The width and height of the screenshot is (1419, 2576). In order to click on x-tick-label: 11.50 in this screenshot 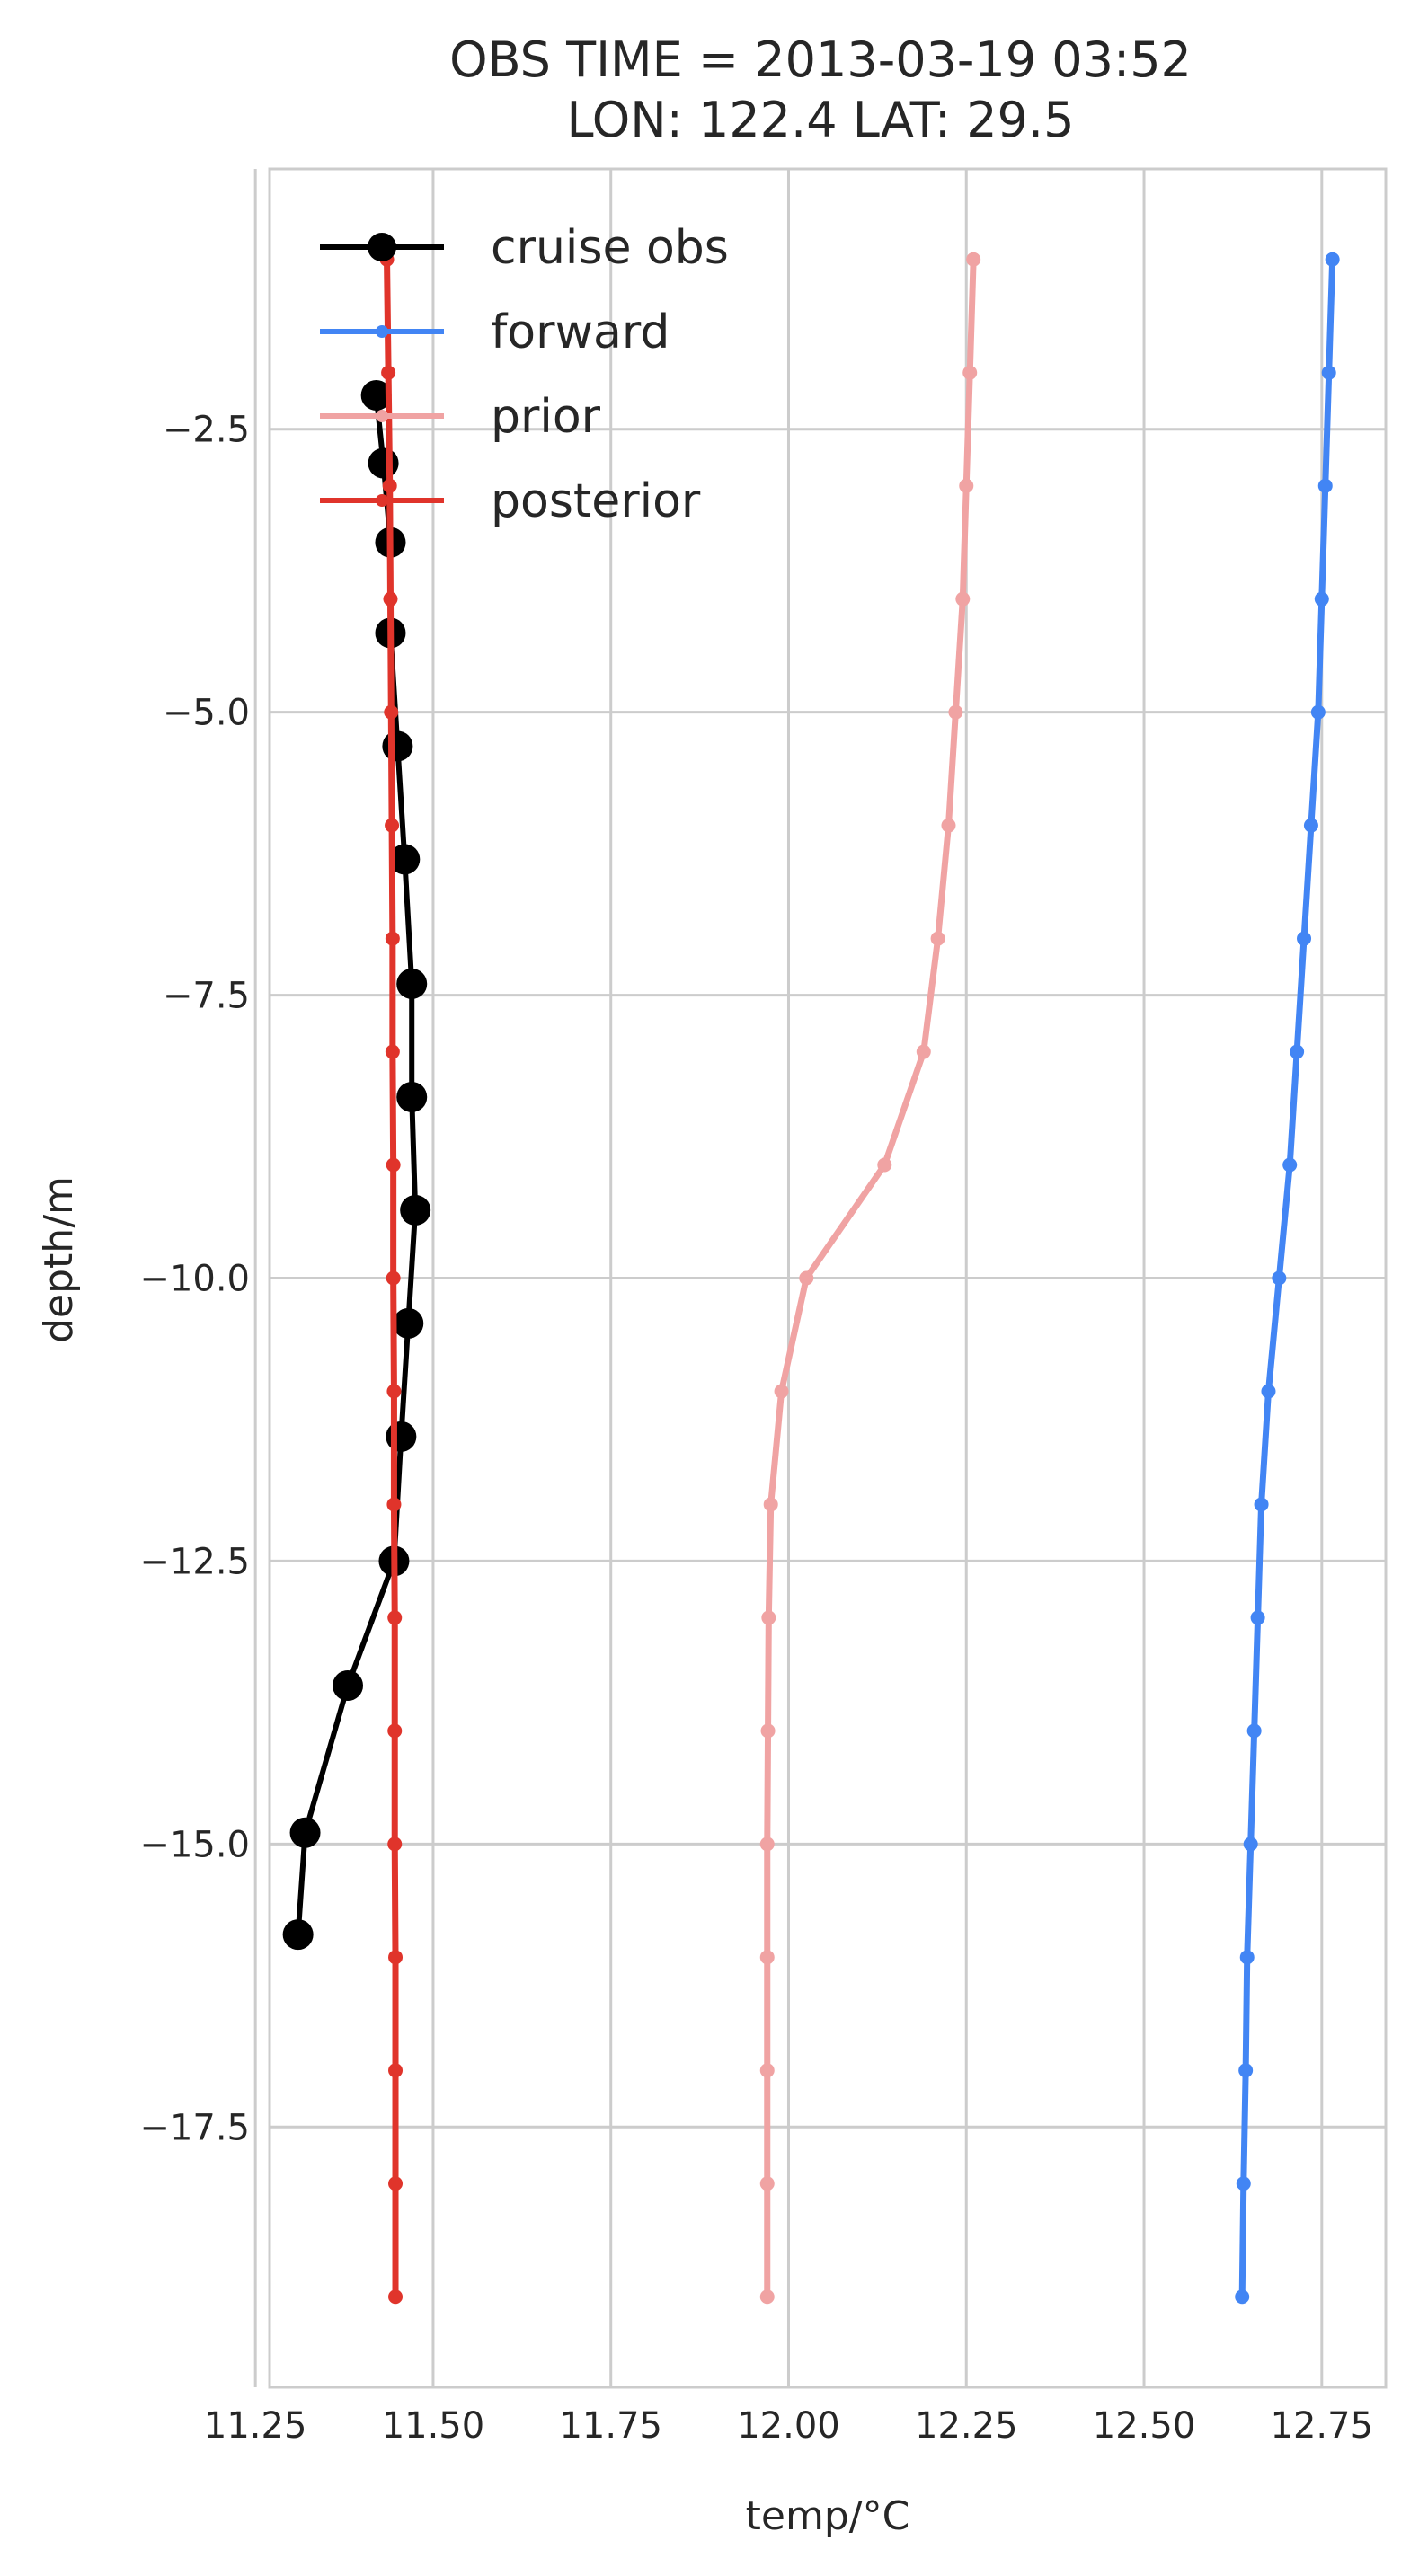, I will do `click(433, 2426)`.